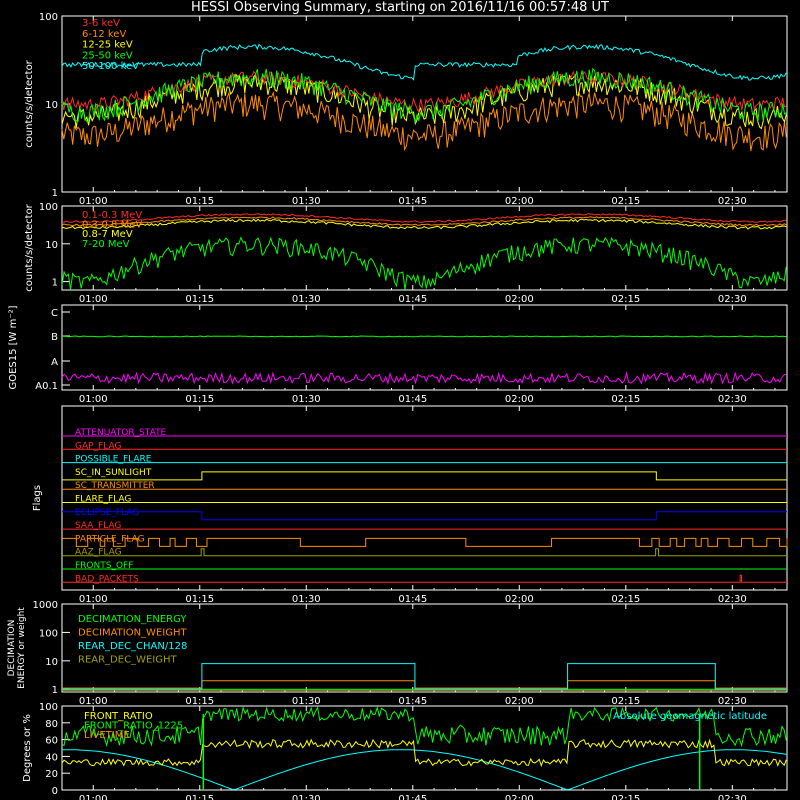  What do you see at coordinates (48, 633) in the screenshot?
I see `panel5-ytick-label: 100` at bounding box center [48, 633].